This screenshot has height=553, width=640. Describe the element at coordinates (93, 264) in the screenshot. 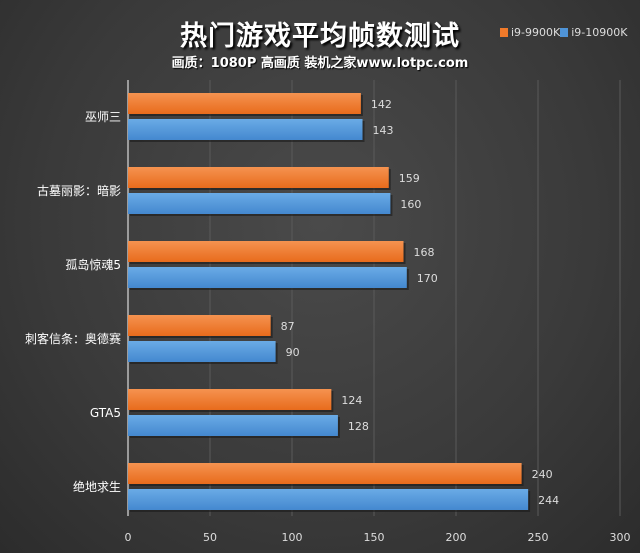

I see `category-label: 孤岛惊魂5` at that location.